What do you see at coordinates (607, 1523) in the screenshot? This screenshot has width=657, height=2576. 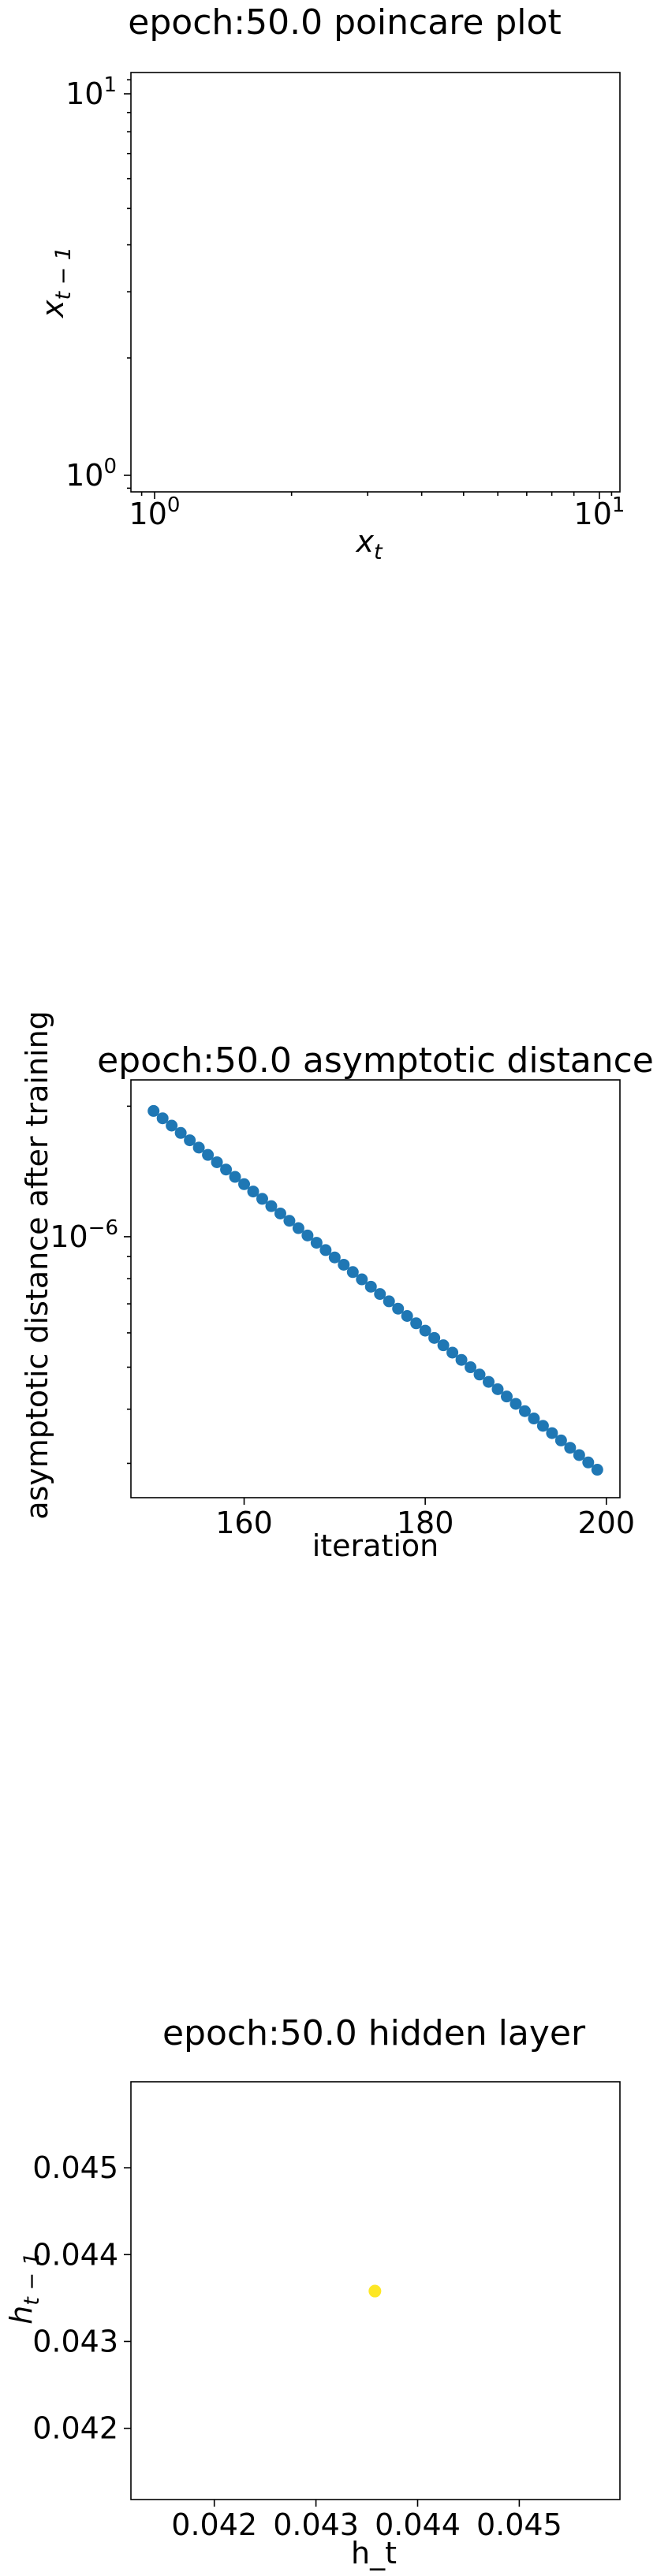 I see `asymptotic-xtick-label: 200` at bounding box center [607, 1523].